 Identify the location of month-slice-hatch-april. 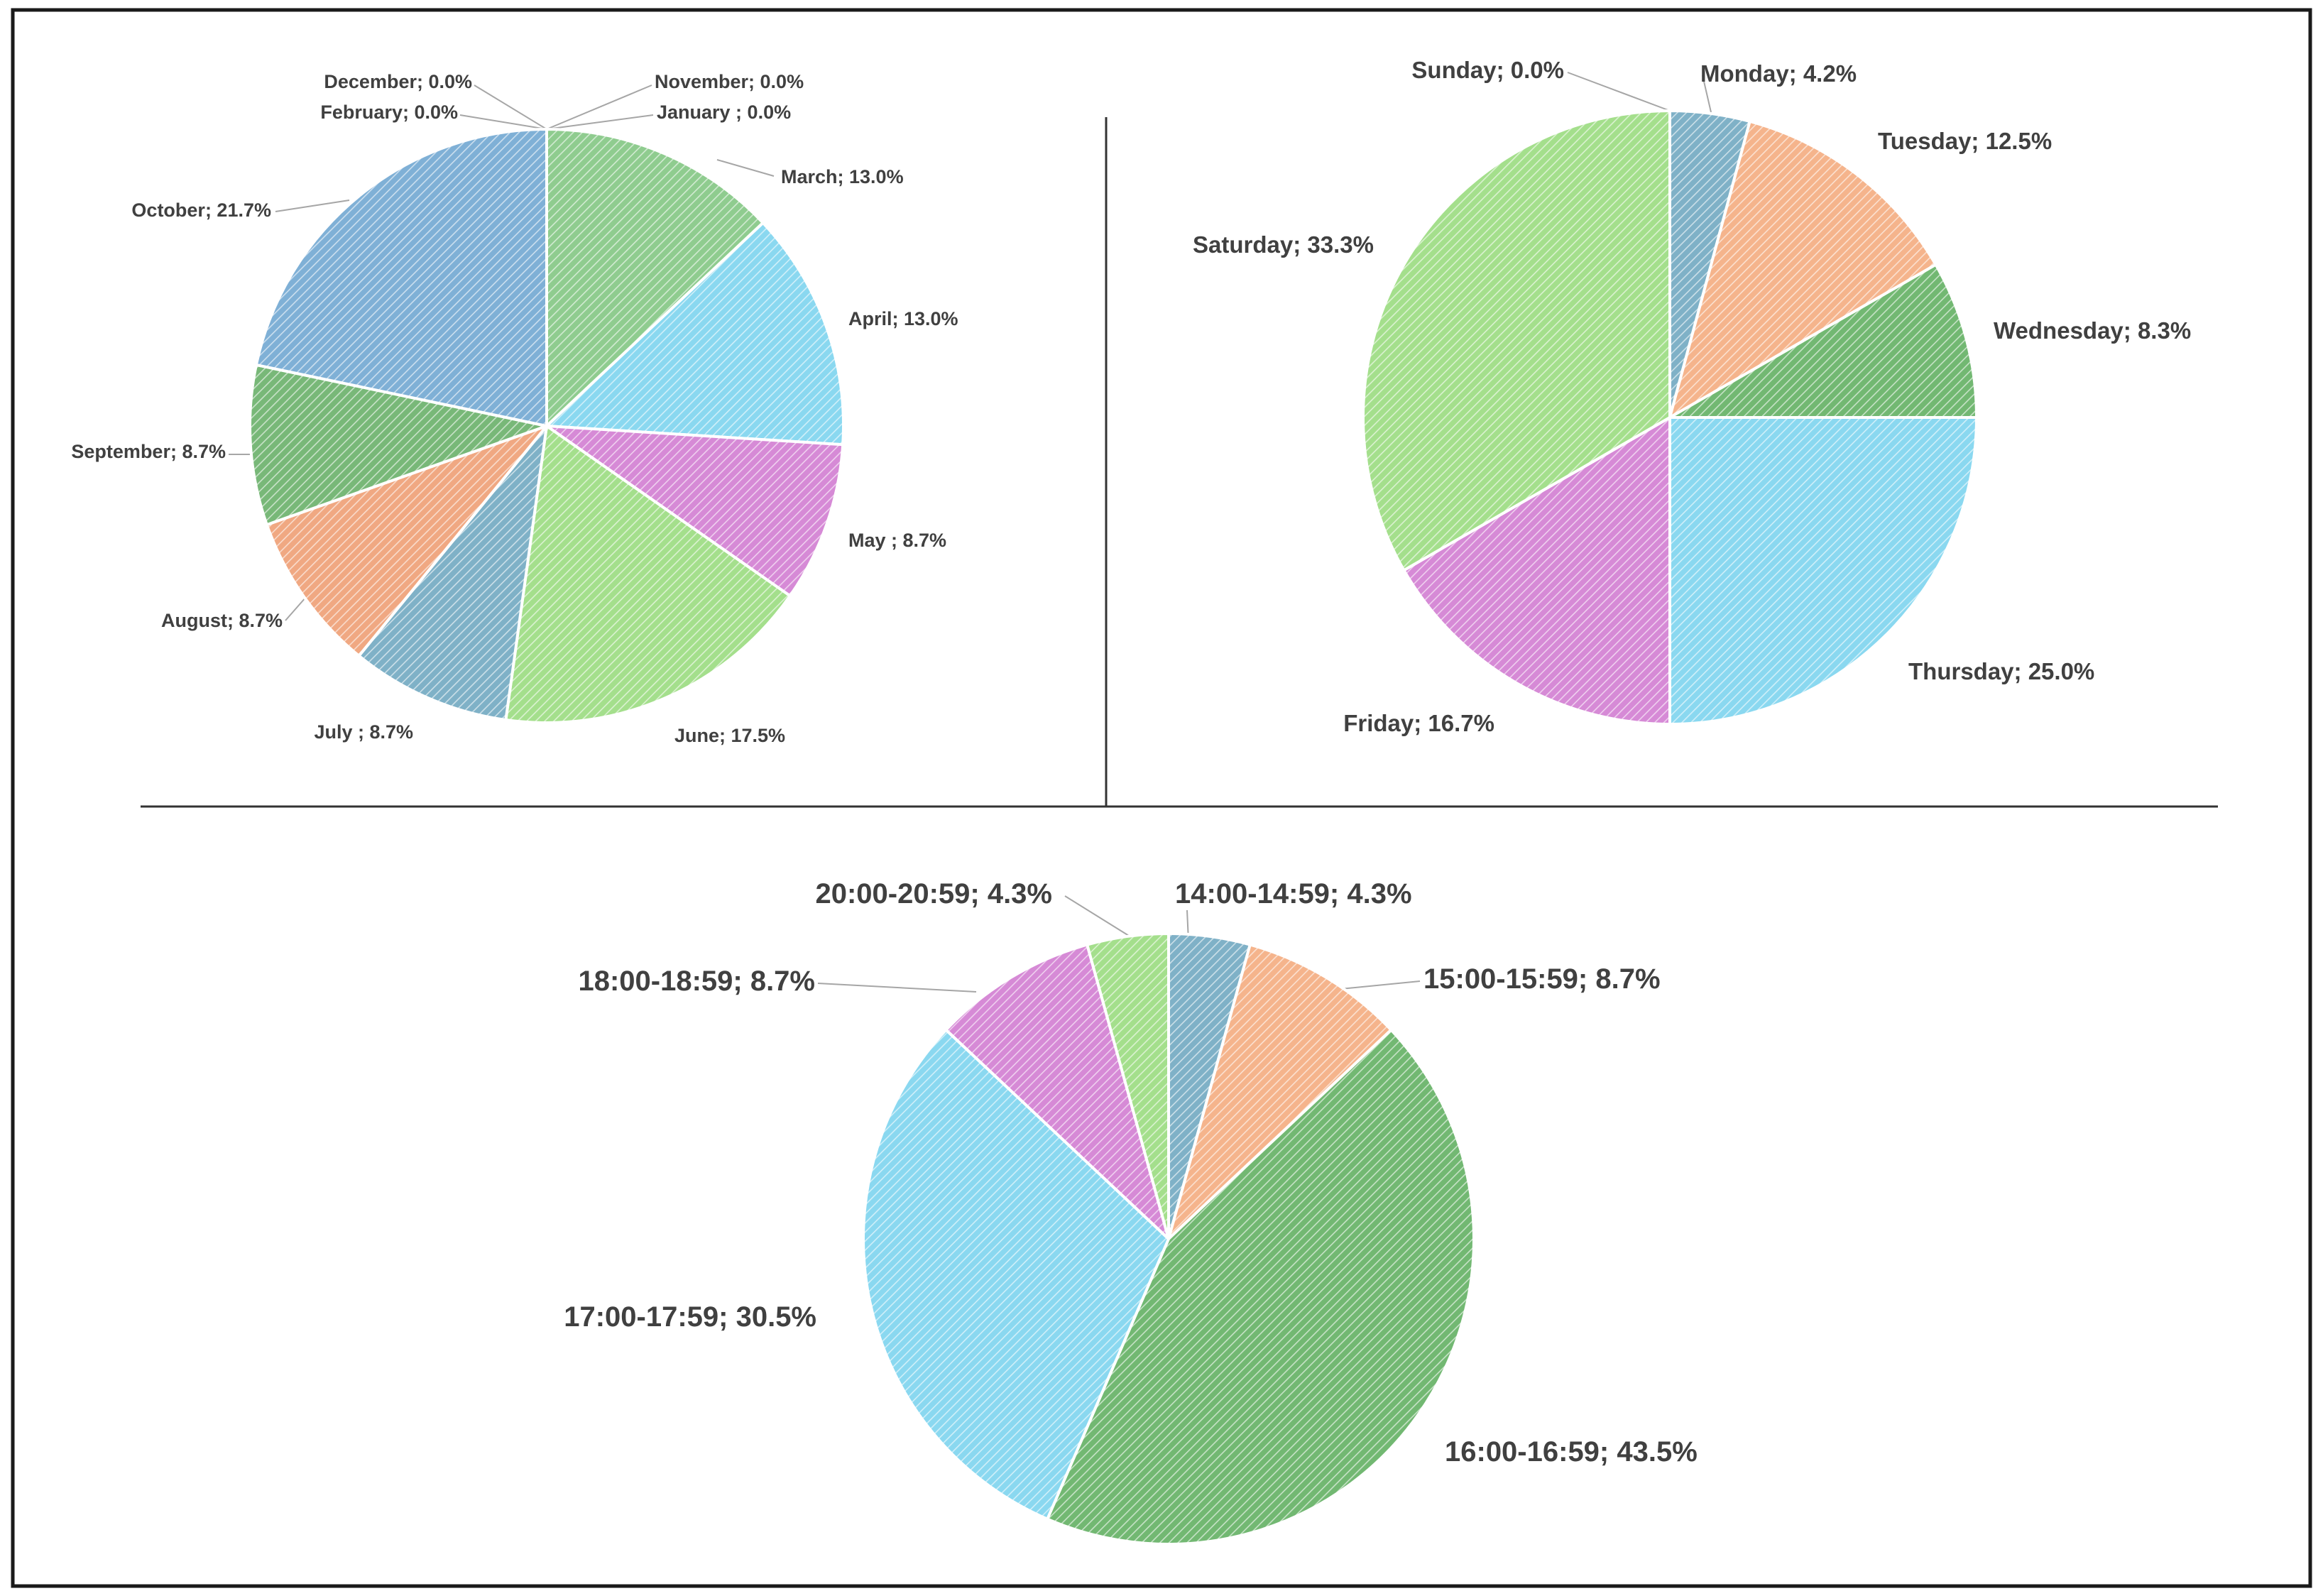
(695, 334).